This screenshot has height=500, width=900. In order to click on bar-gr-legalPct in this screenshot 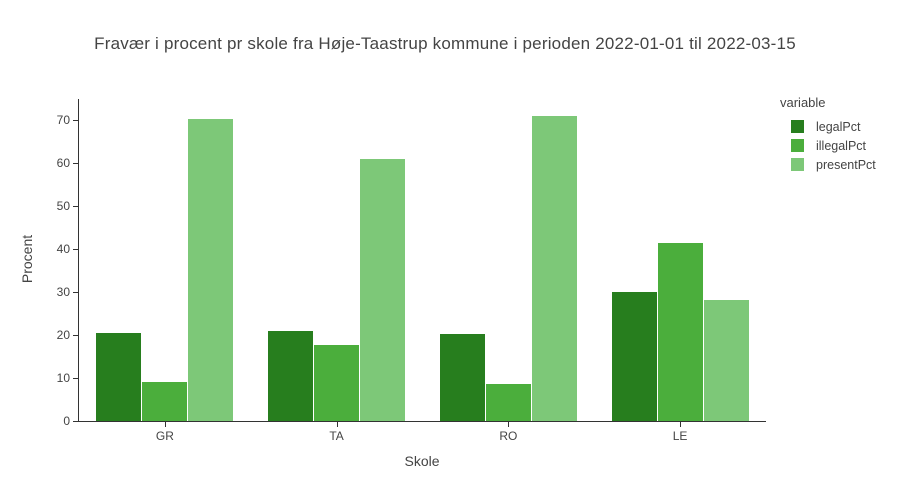, I will do `click(119, 377)`.